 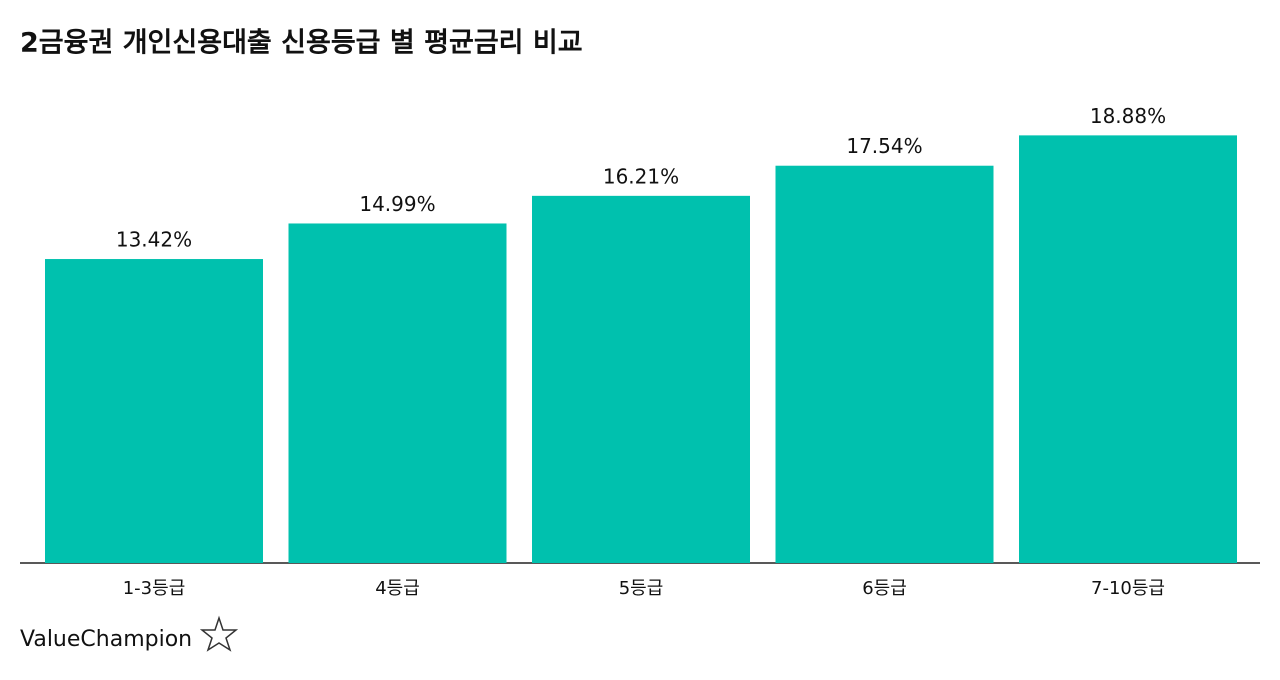 What do you see at coordinates (641, 588) in the screenshot?
I see `x-tick-label: 5등급` at bounding box center [641, 588].